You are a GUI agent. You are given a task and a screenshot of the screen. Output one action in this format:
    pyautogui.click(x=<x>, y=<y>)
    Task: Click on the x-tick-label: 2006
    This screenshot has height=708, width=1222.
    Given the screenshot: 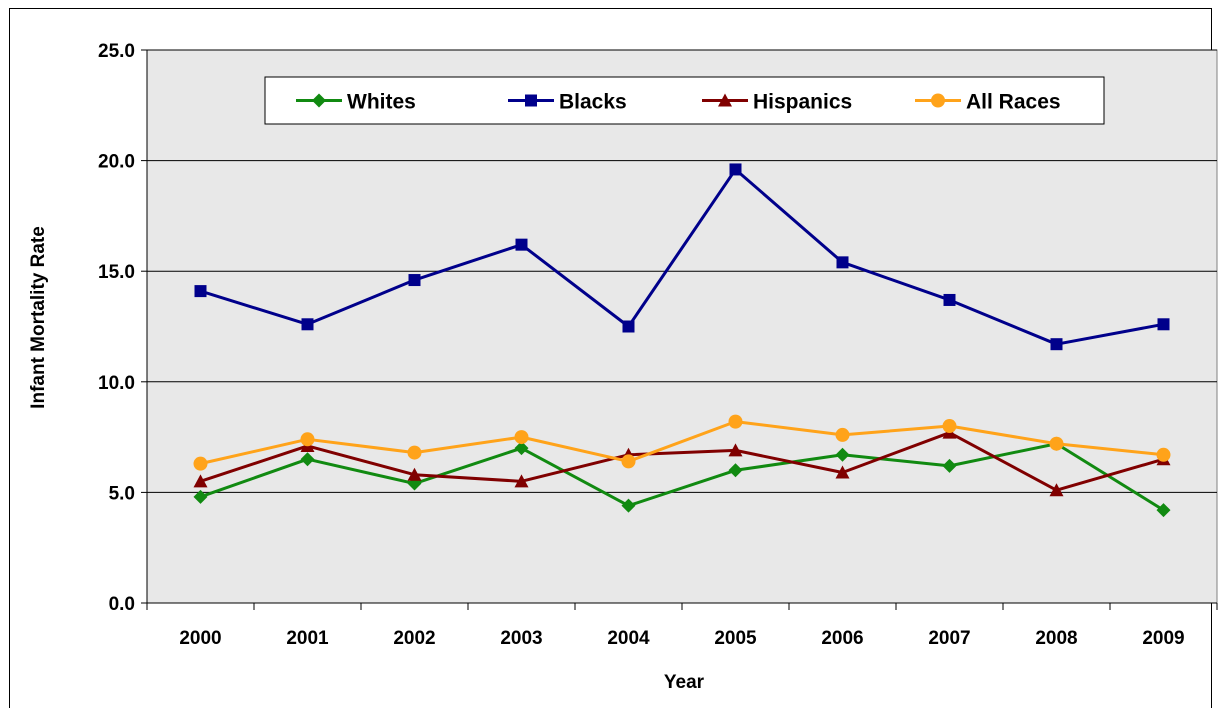 What is the action you would take?
    pyautogui.click(x=842, y=638)
    